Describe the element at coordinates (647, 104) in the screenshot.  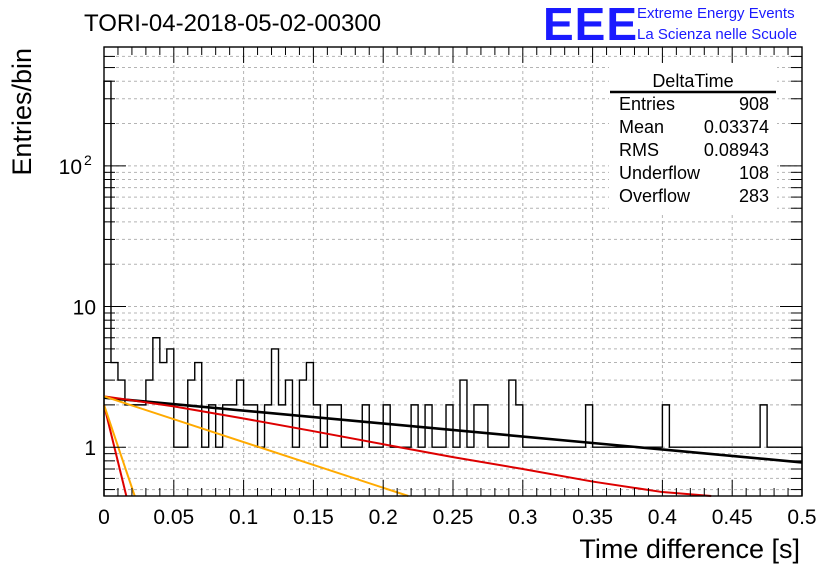
I see `stats-label-entries: Entries` at that location.